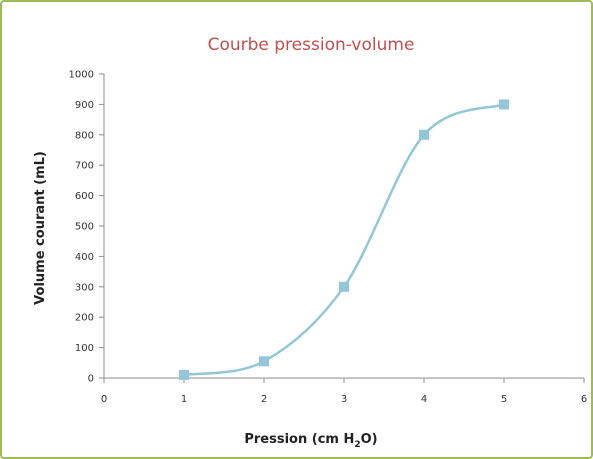 This screenshot has width=593, height=459. What do you see at coordinates (84, 318) in the screenshot?
I see `y-tick-label: 200` at bounding box center [84, 318].